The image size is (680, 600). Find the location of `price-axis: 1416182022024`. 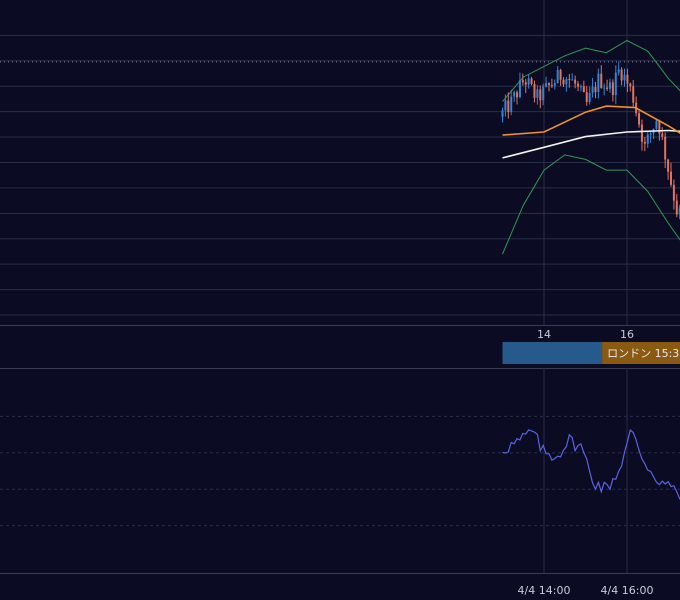

price-axis: 1416182022024 is located at coordinates (340, 333).